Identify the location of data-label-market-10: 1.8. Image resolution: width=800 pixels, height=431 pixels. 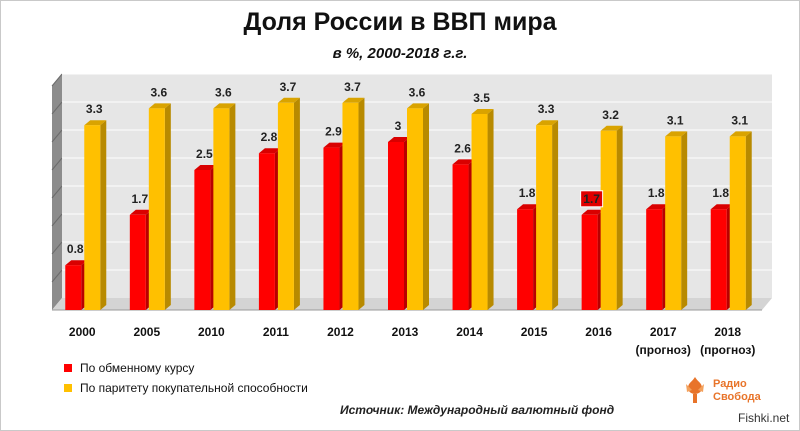
(720, 193).